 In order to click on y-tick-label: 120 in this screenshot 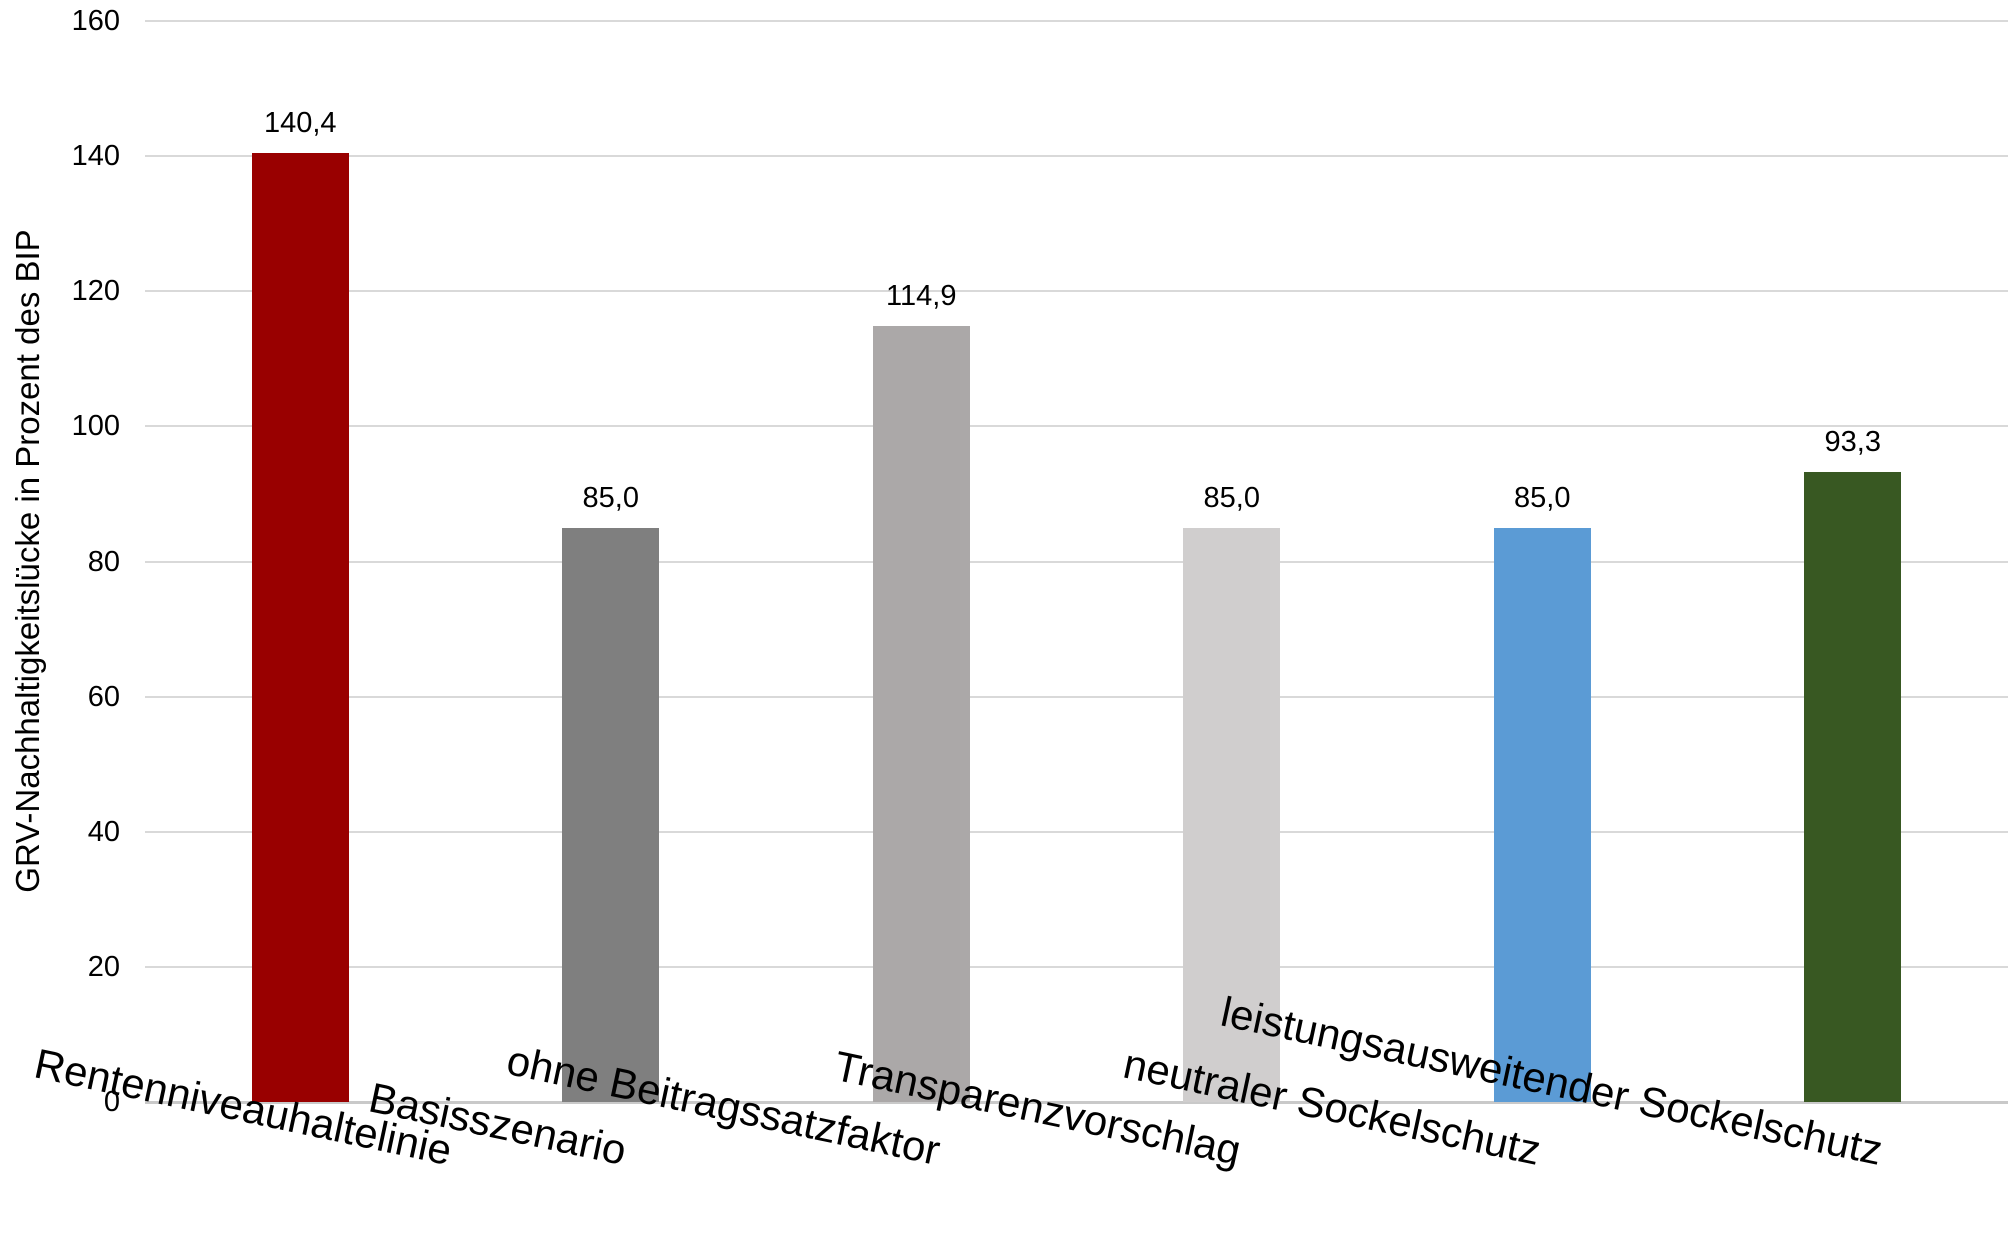, I will do `click(95, 291)`.